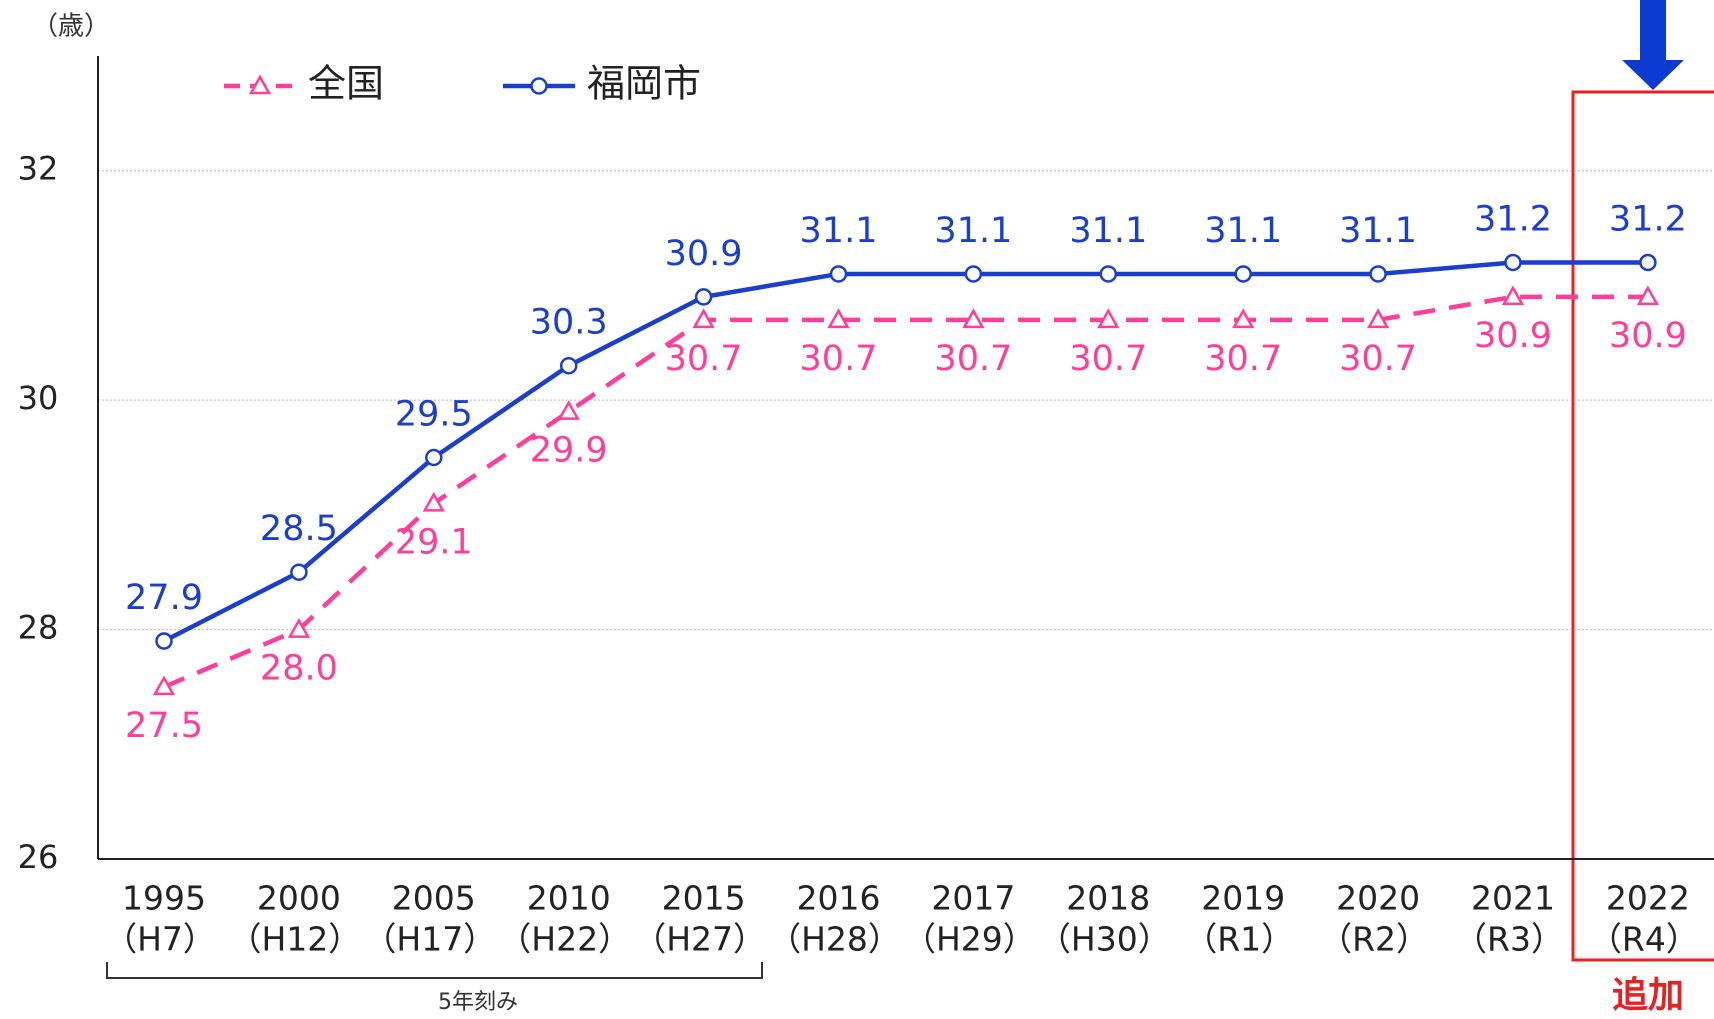  I want to click on x-tick-sublabel: （H22）, so click(564, 939).